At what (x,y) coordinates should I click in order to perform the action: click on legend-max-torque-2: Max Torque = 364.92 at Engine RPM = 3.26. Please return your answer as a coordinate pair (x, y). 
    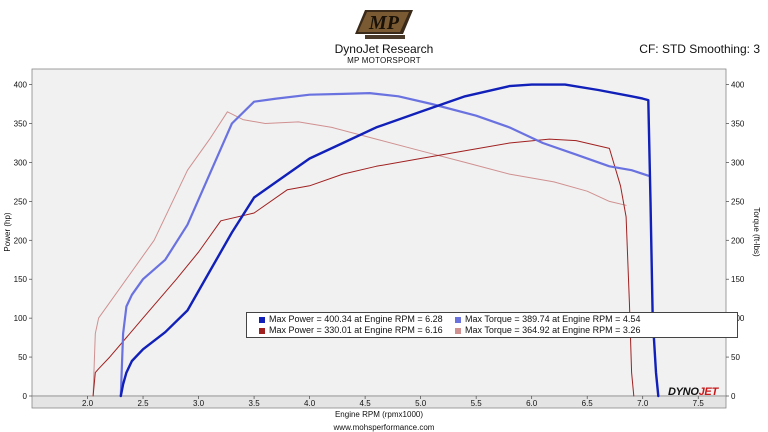
    Looking at the image, I should click on (552, 330).